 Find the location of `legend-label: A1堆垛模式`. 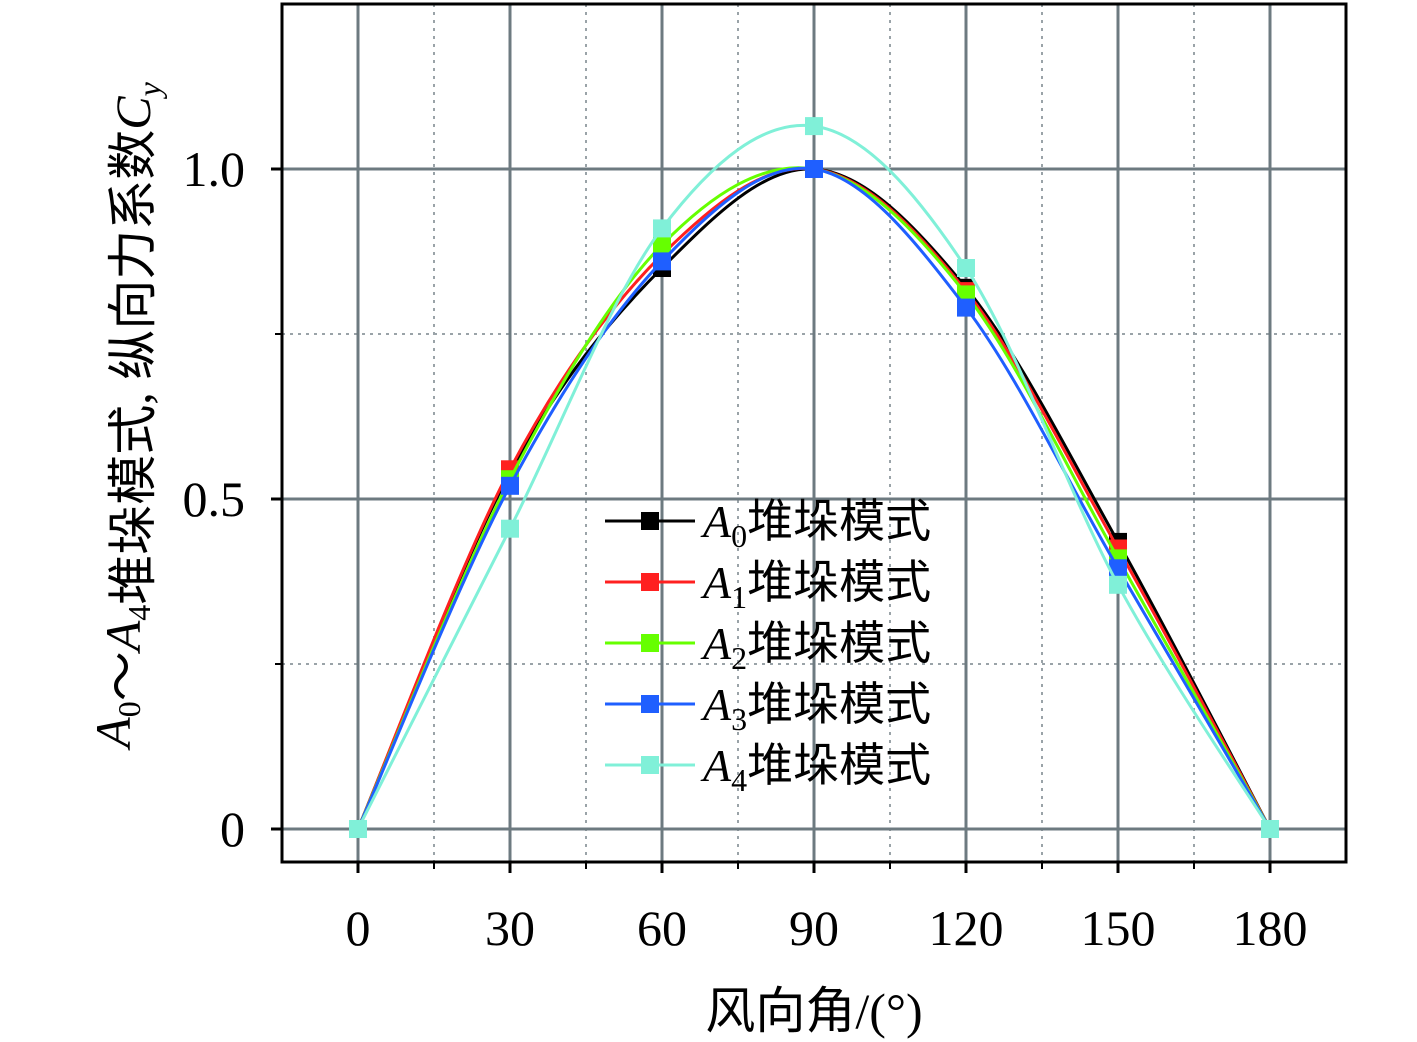

legend-label: A1堆垛模式 is located at coordinates (815, 586).